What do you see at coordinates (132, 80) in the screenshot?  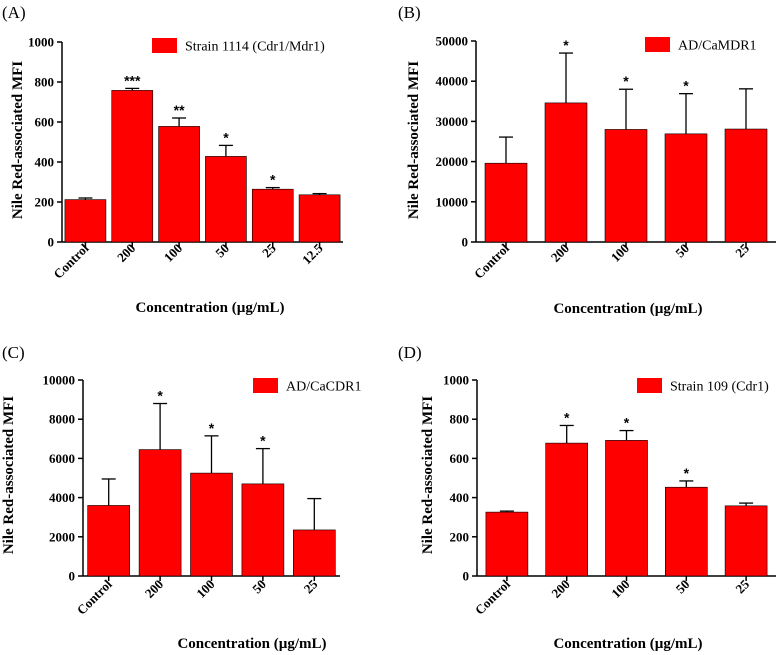 I see `significance-marker: ***` at bounding box center [132, 80].